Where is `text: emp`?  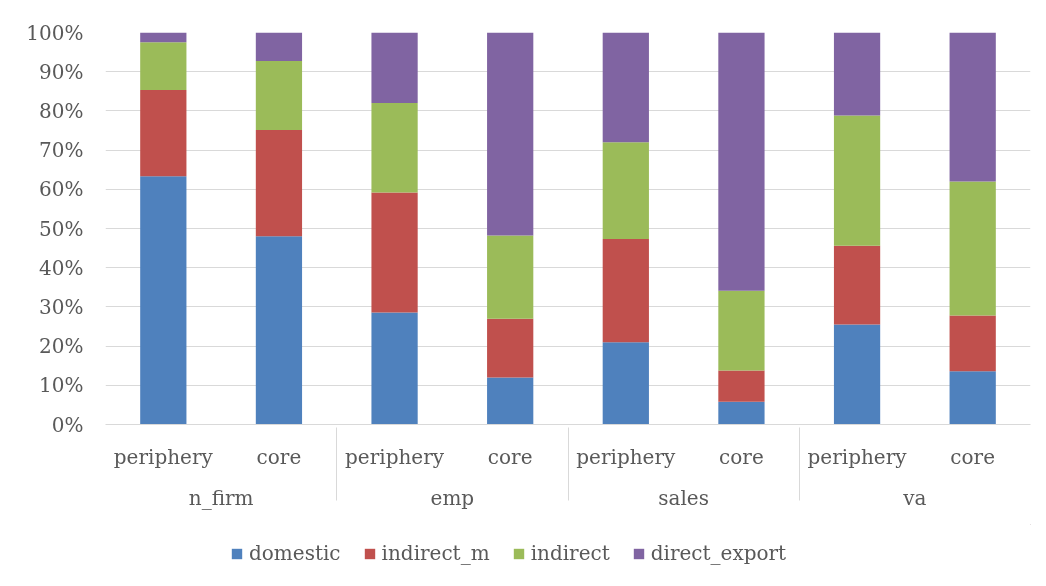
text: emp is located at coordinates (452, 497).